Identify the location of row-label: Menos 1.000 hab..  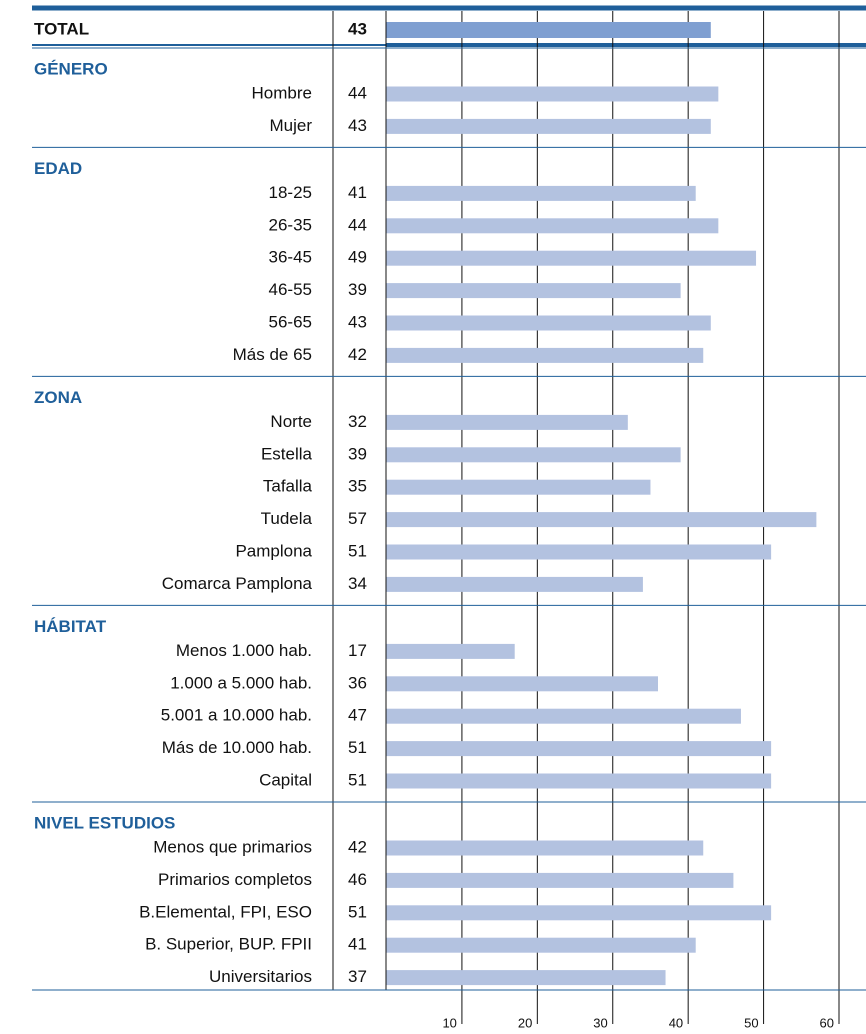
(244, 650).